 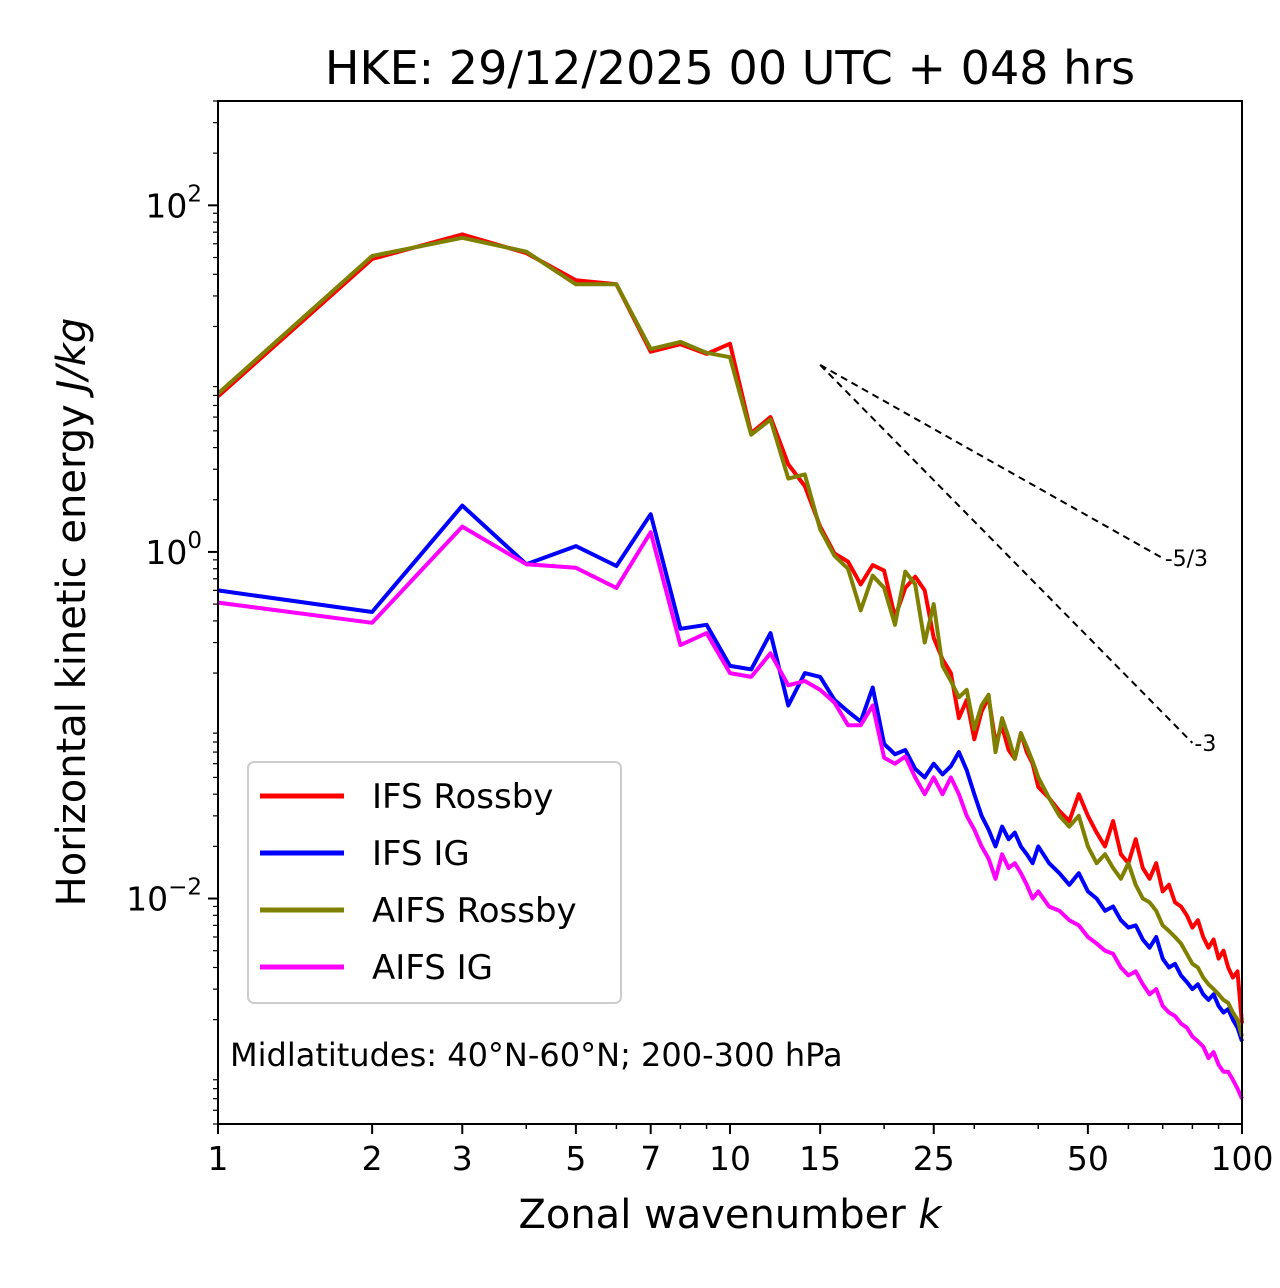 What do you see at coordinates (474, 911) in the screenshot?
I see `legend-label: AIFS Rossby` at bounding box center [474, 911].